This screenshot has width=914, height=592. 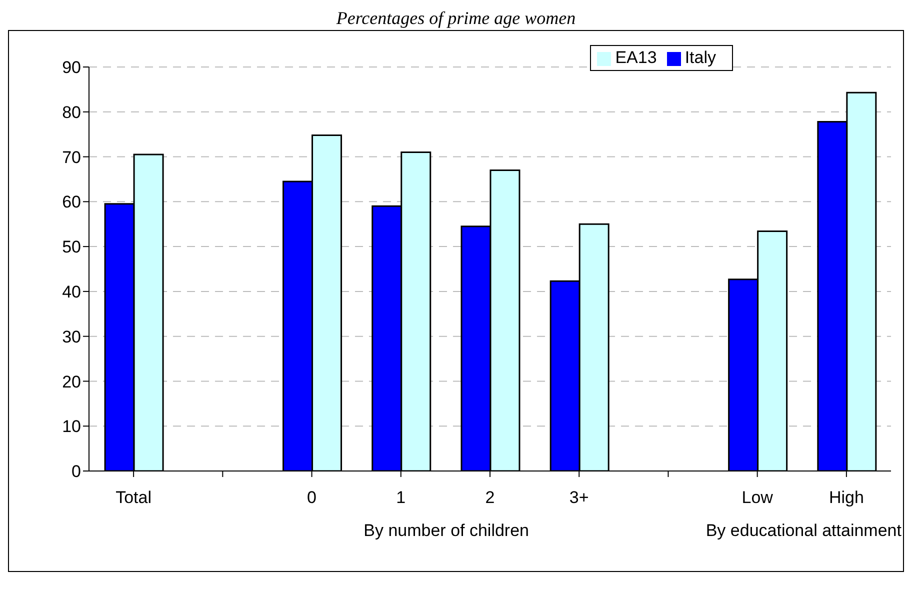 What do you see at coordinates (134, 498) in the screenshot?
I see `x-tick-label: Total` at bounding box center [134, 498].